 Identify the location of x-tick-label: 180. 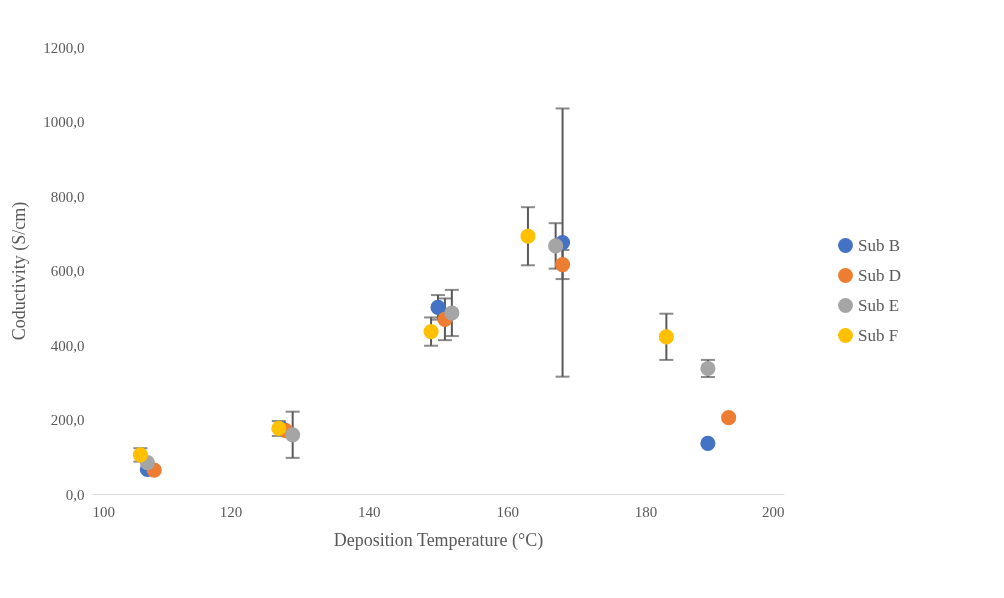
(646, 511).